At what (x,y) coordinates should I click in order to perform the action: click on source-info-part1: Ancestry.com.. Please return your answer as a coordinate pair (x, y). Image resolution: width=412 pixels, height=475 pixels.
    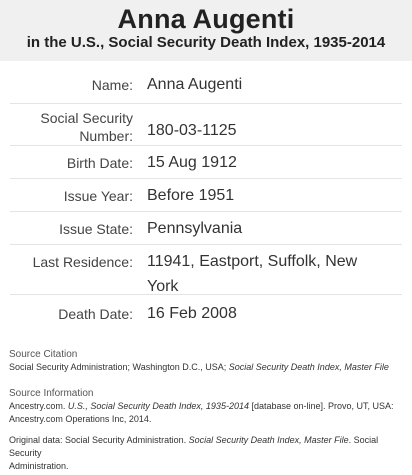
    Looking at the image, I should click on (38, 406).